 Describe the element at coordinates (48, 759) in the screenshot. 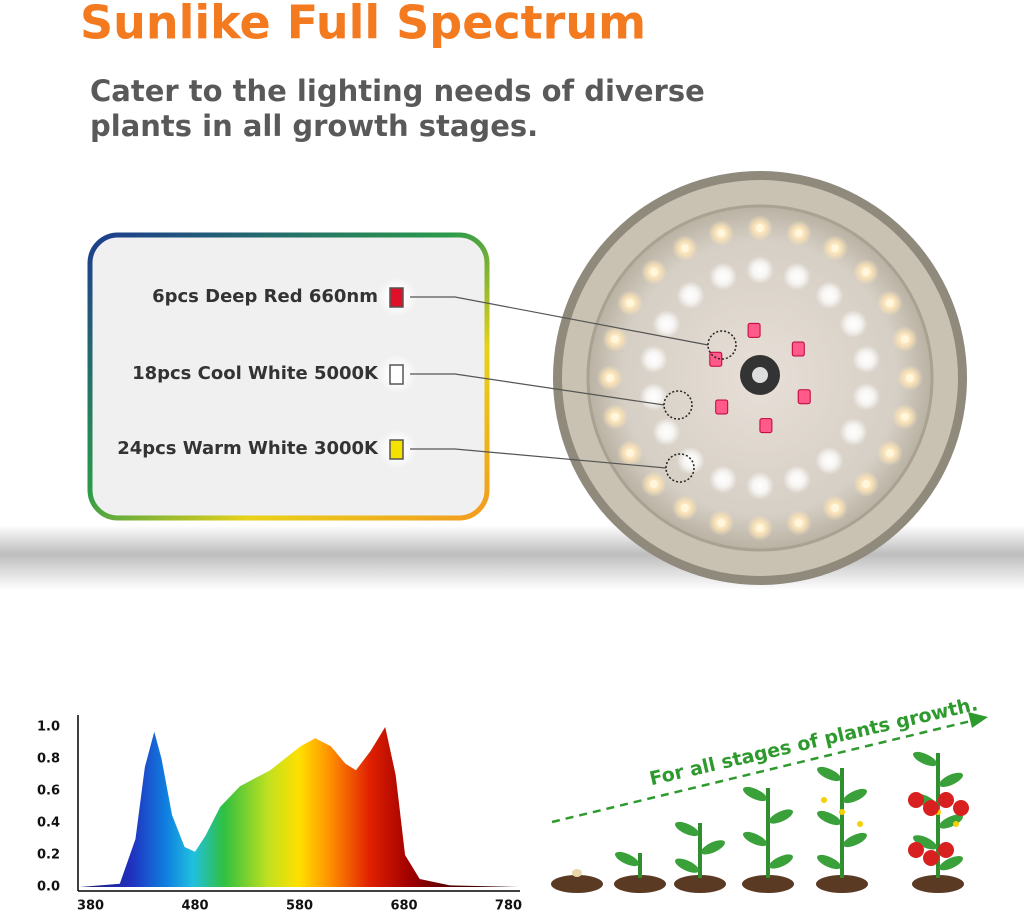

I see `y-tick-label: 0.8` at that location.